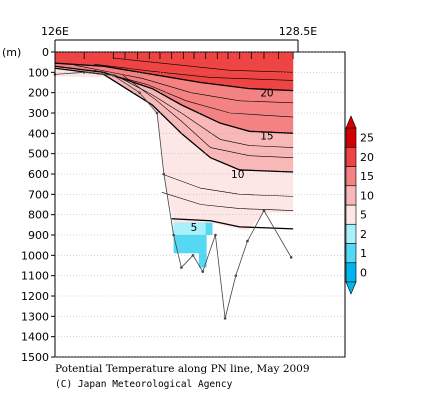 The width and height of the screenshot is (430, 405). What do you see at coordinates (179, 38) in the screenshot?
I see `x-axis: 126E 128.5E` at bounding box center [179, 38].